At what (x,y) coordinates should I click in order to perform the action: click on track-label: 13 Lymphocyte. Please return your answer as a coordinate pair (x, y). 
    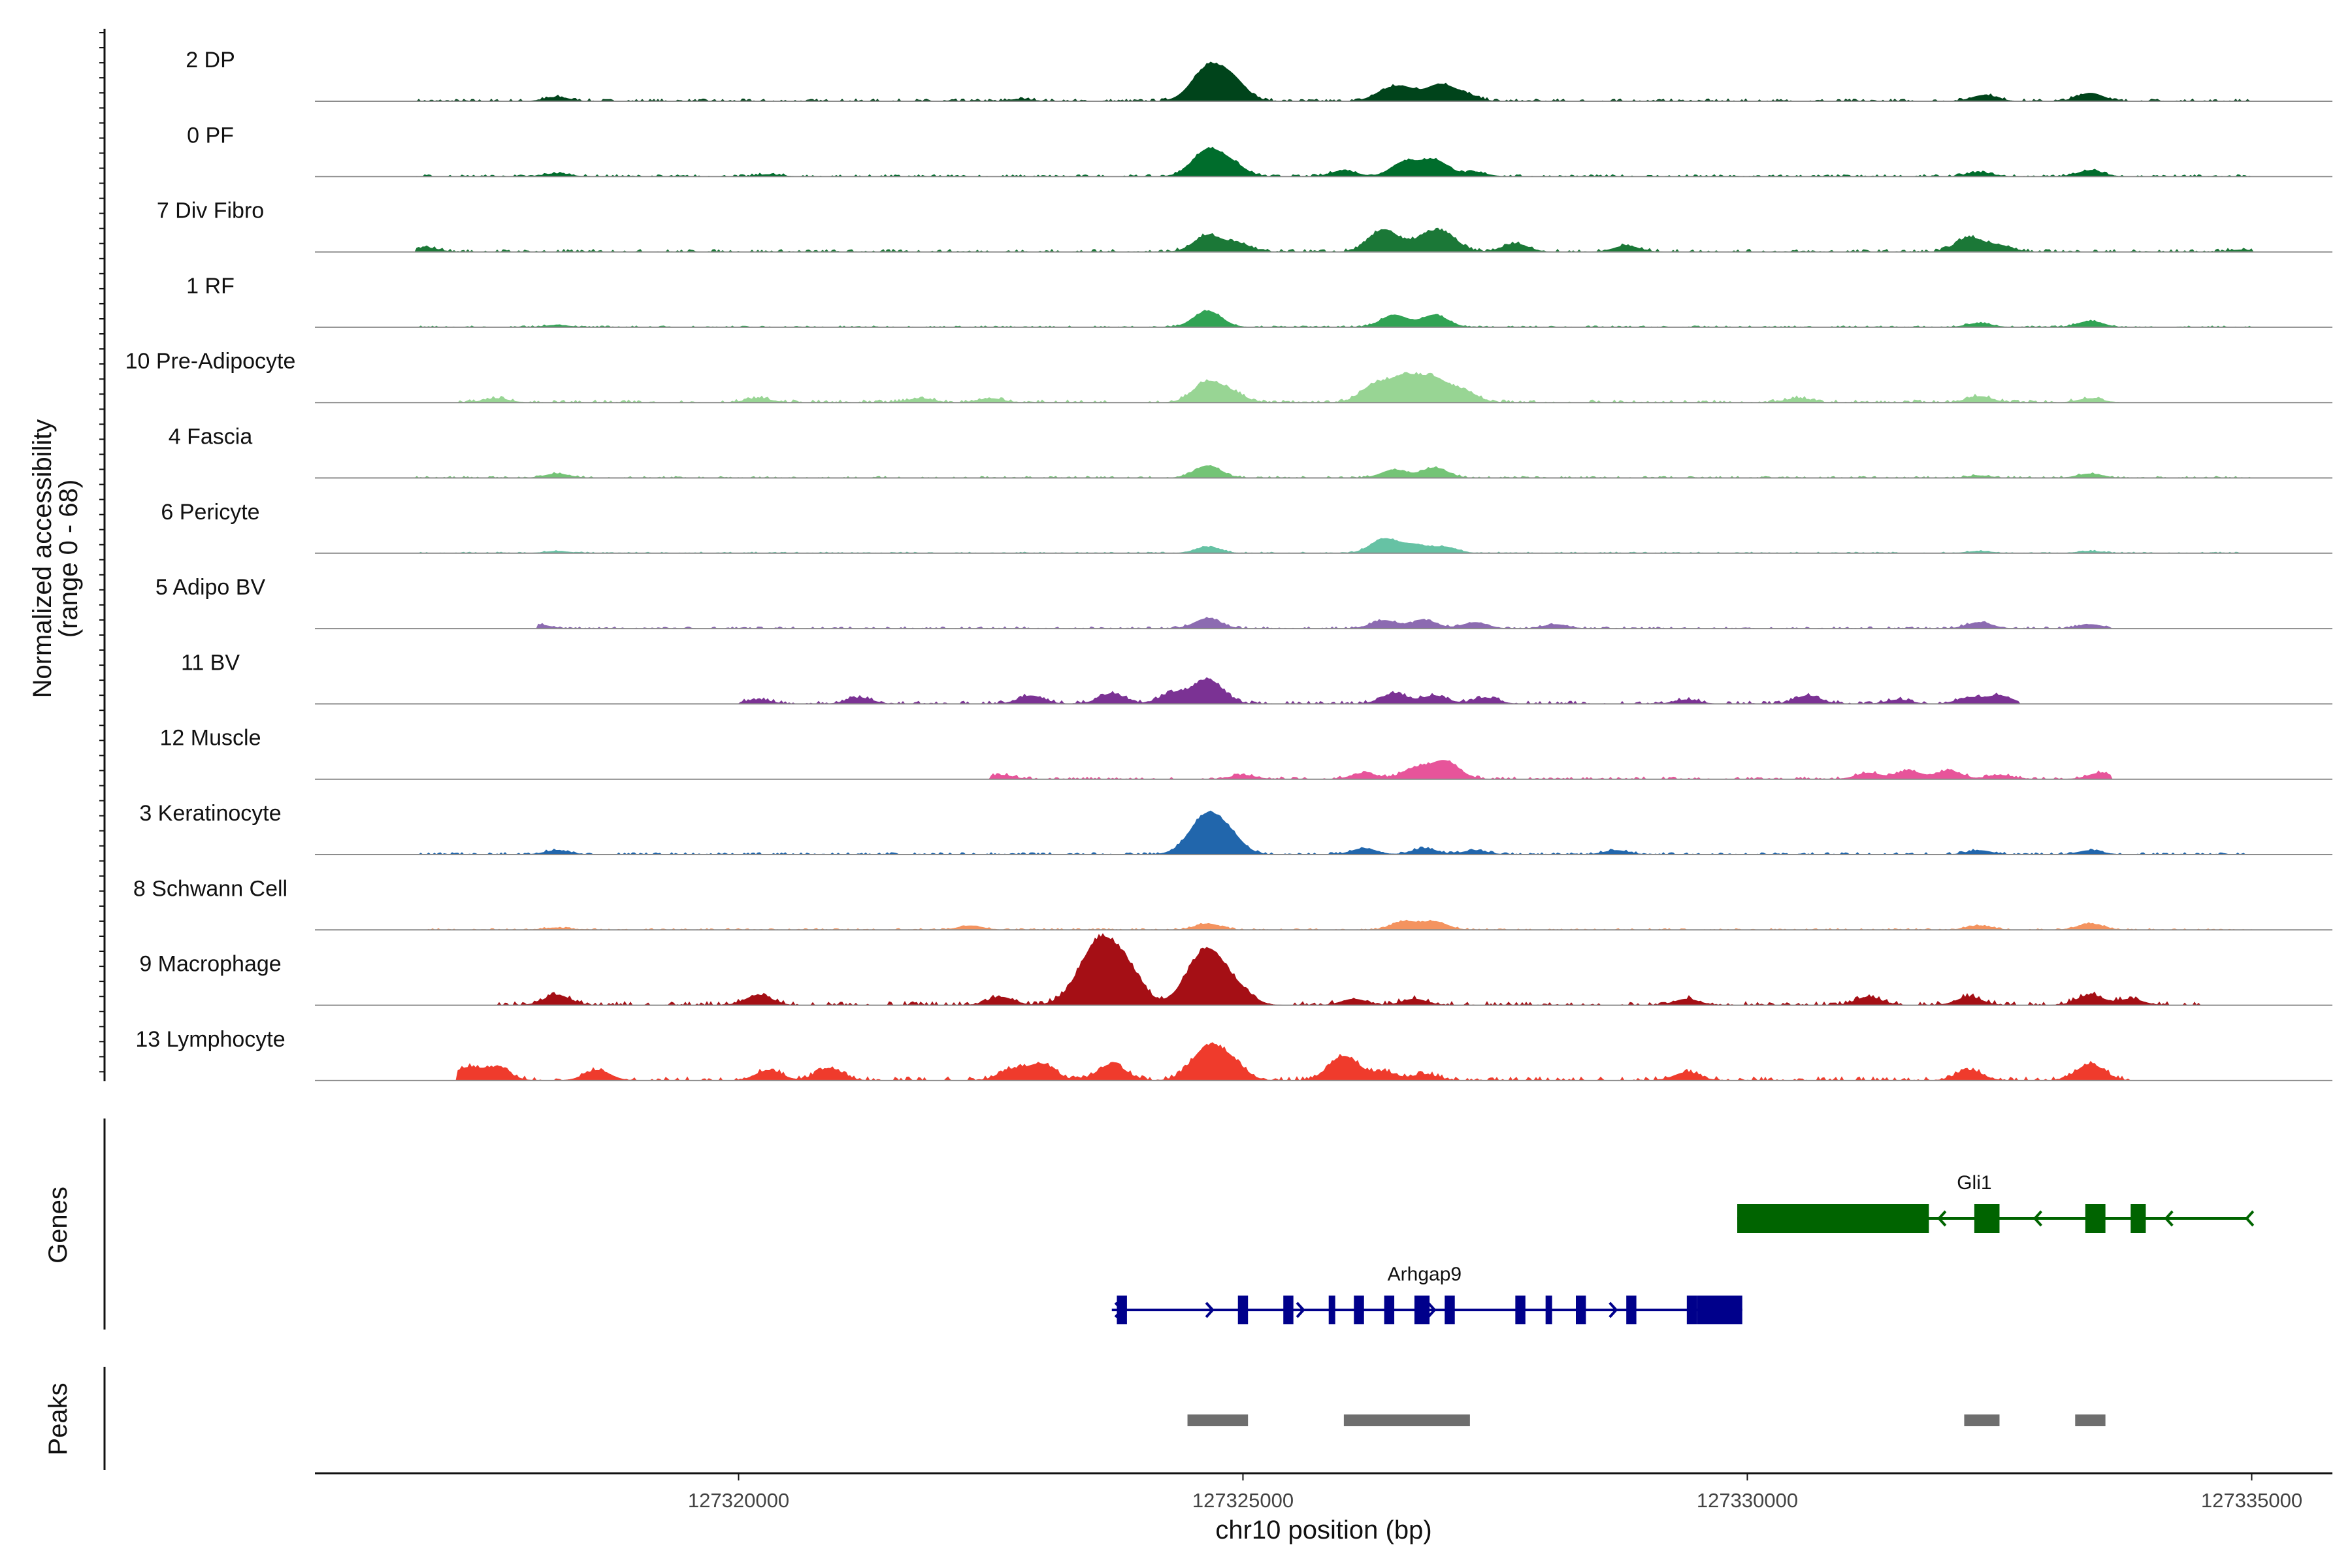
    Looking at the image, I should click on (210, 1039).